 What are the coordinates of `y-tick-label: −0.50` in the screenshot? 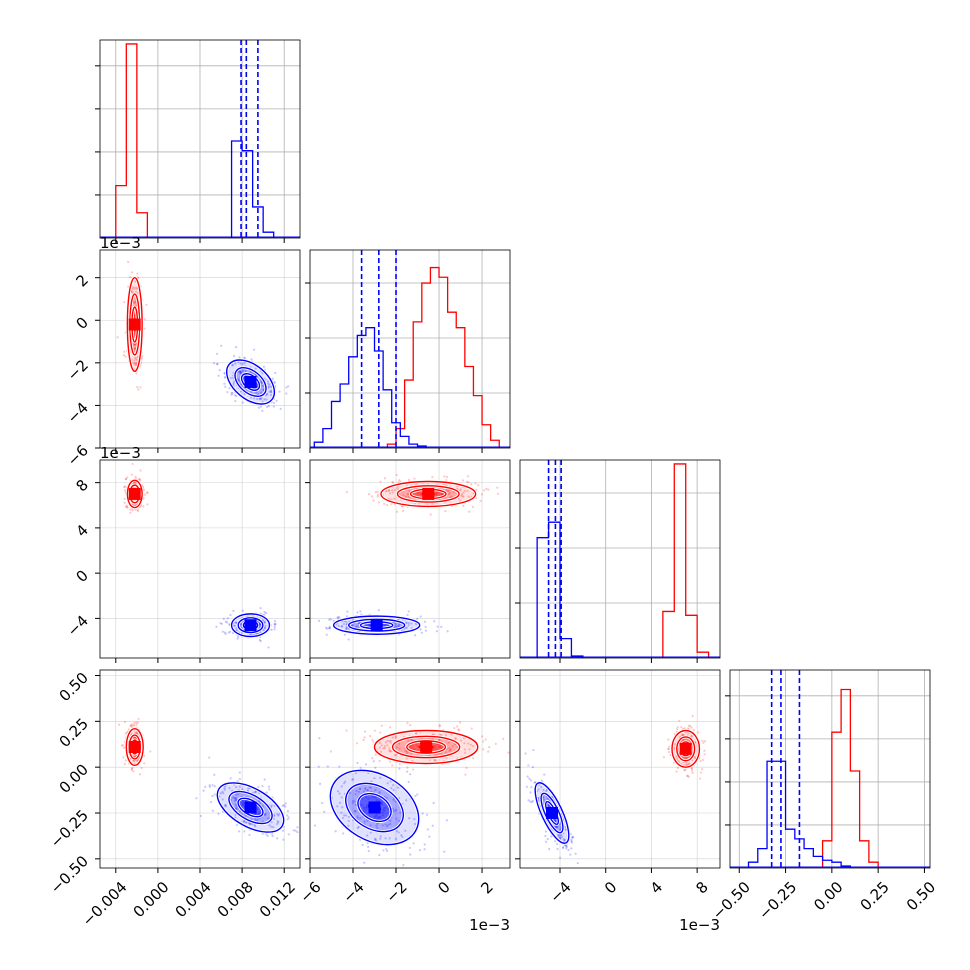 It's located at (69, 874).